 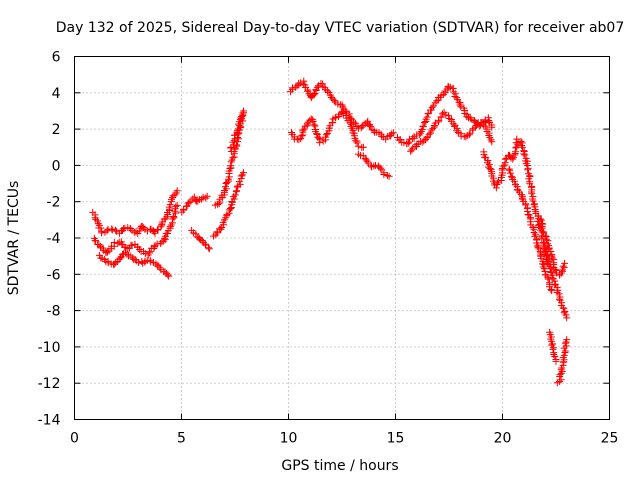 What do you see at coordinates (610, 439) in the screenshot?
I see `x-tick-label: 25` at bounding box center [610, 439].